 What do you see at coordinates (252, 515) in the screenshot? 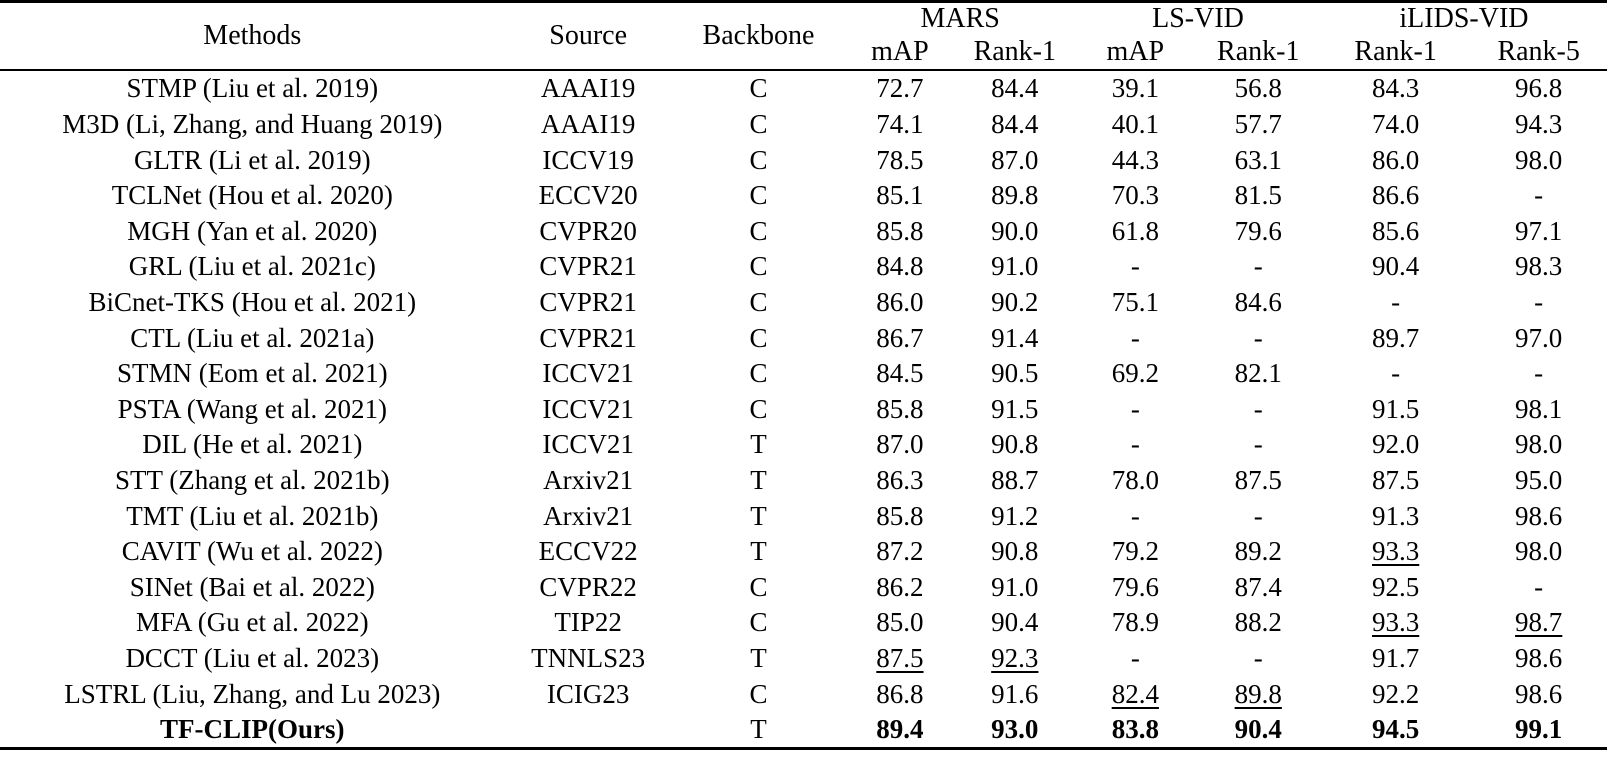
I see `method-cell: TMT (Liu et al. 2021b)` at bounding box center [252, 515].